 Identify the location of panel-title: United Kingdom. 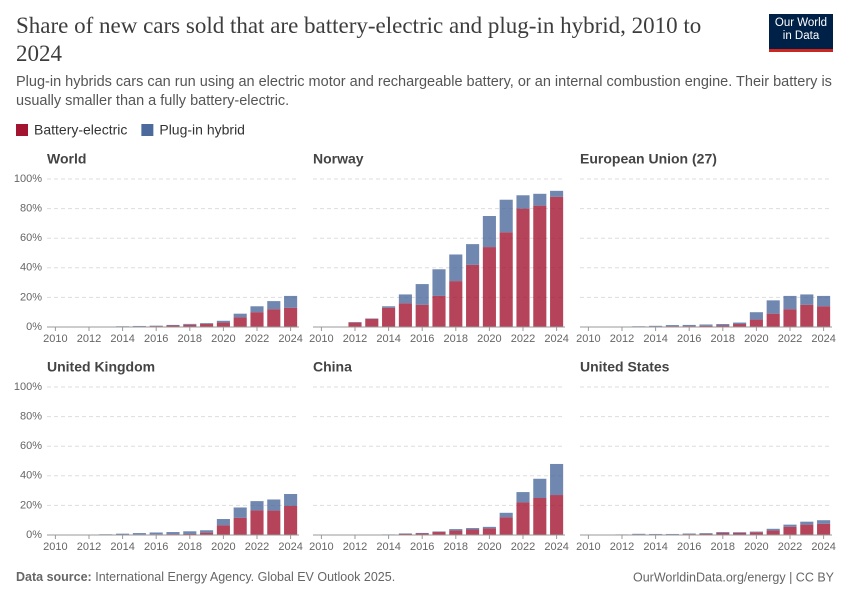
(101, 367).